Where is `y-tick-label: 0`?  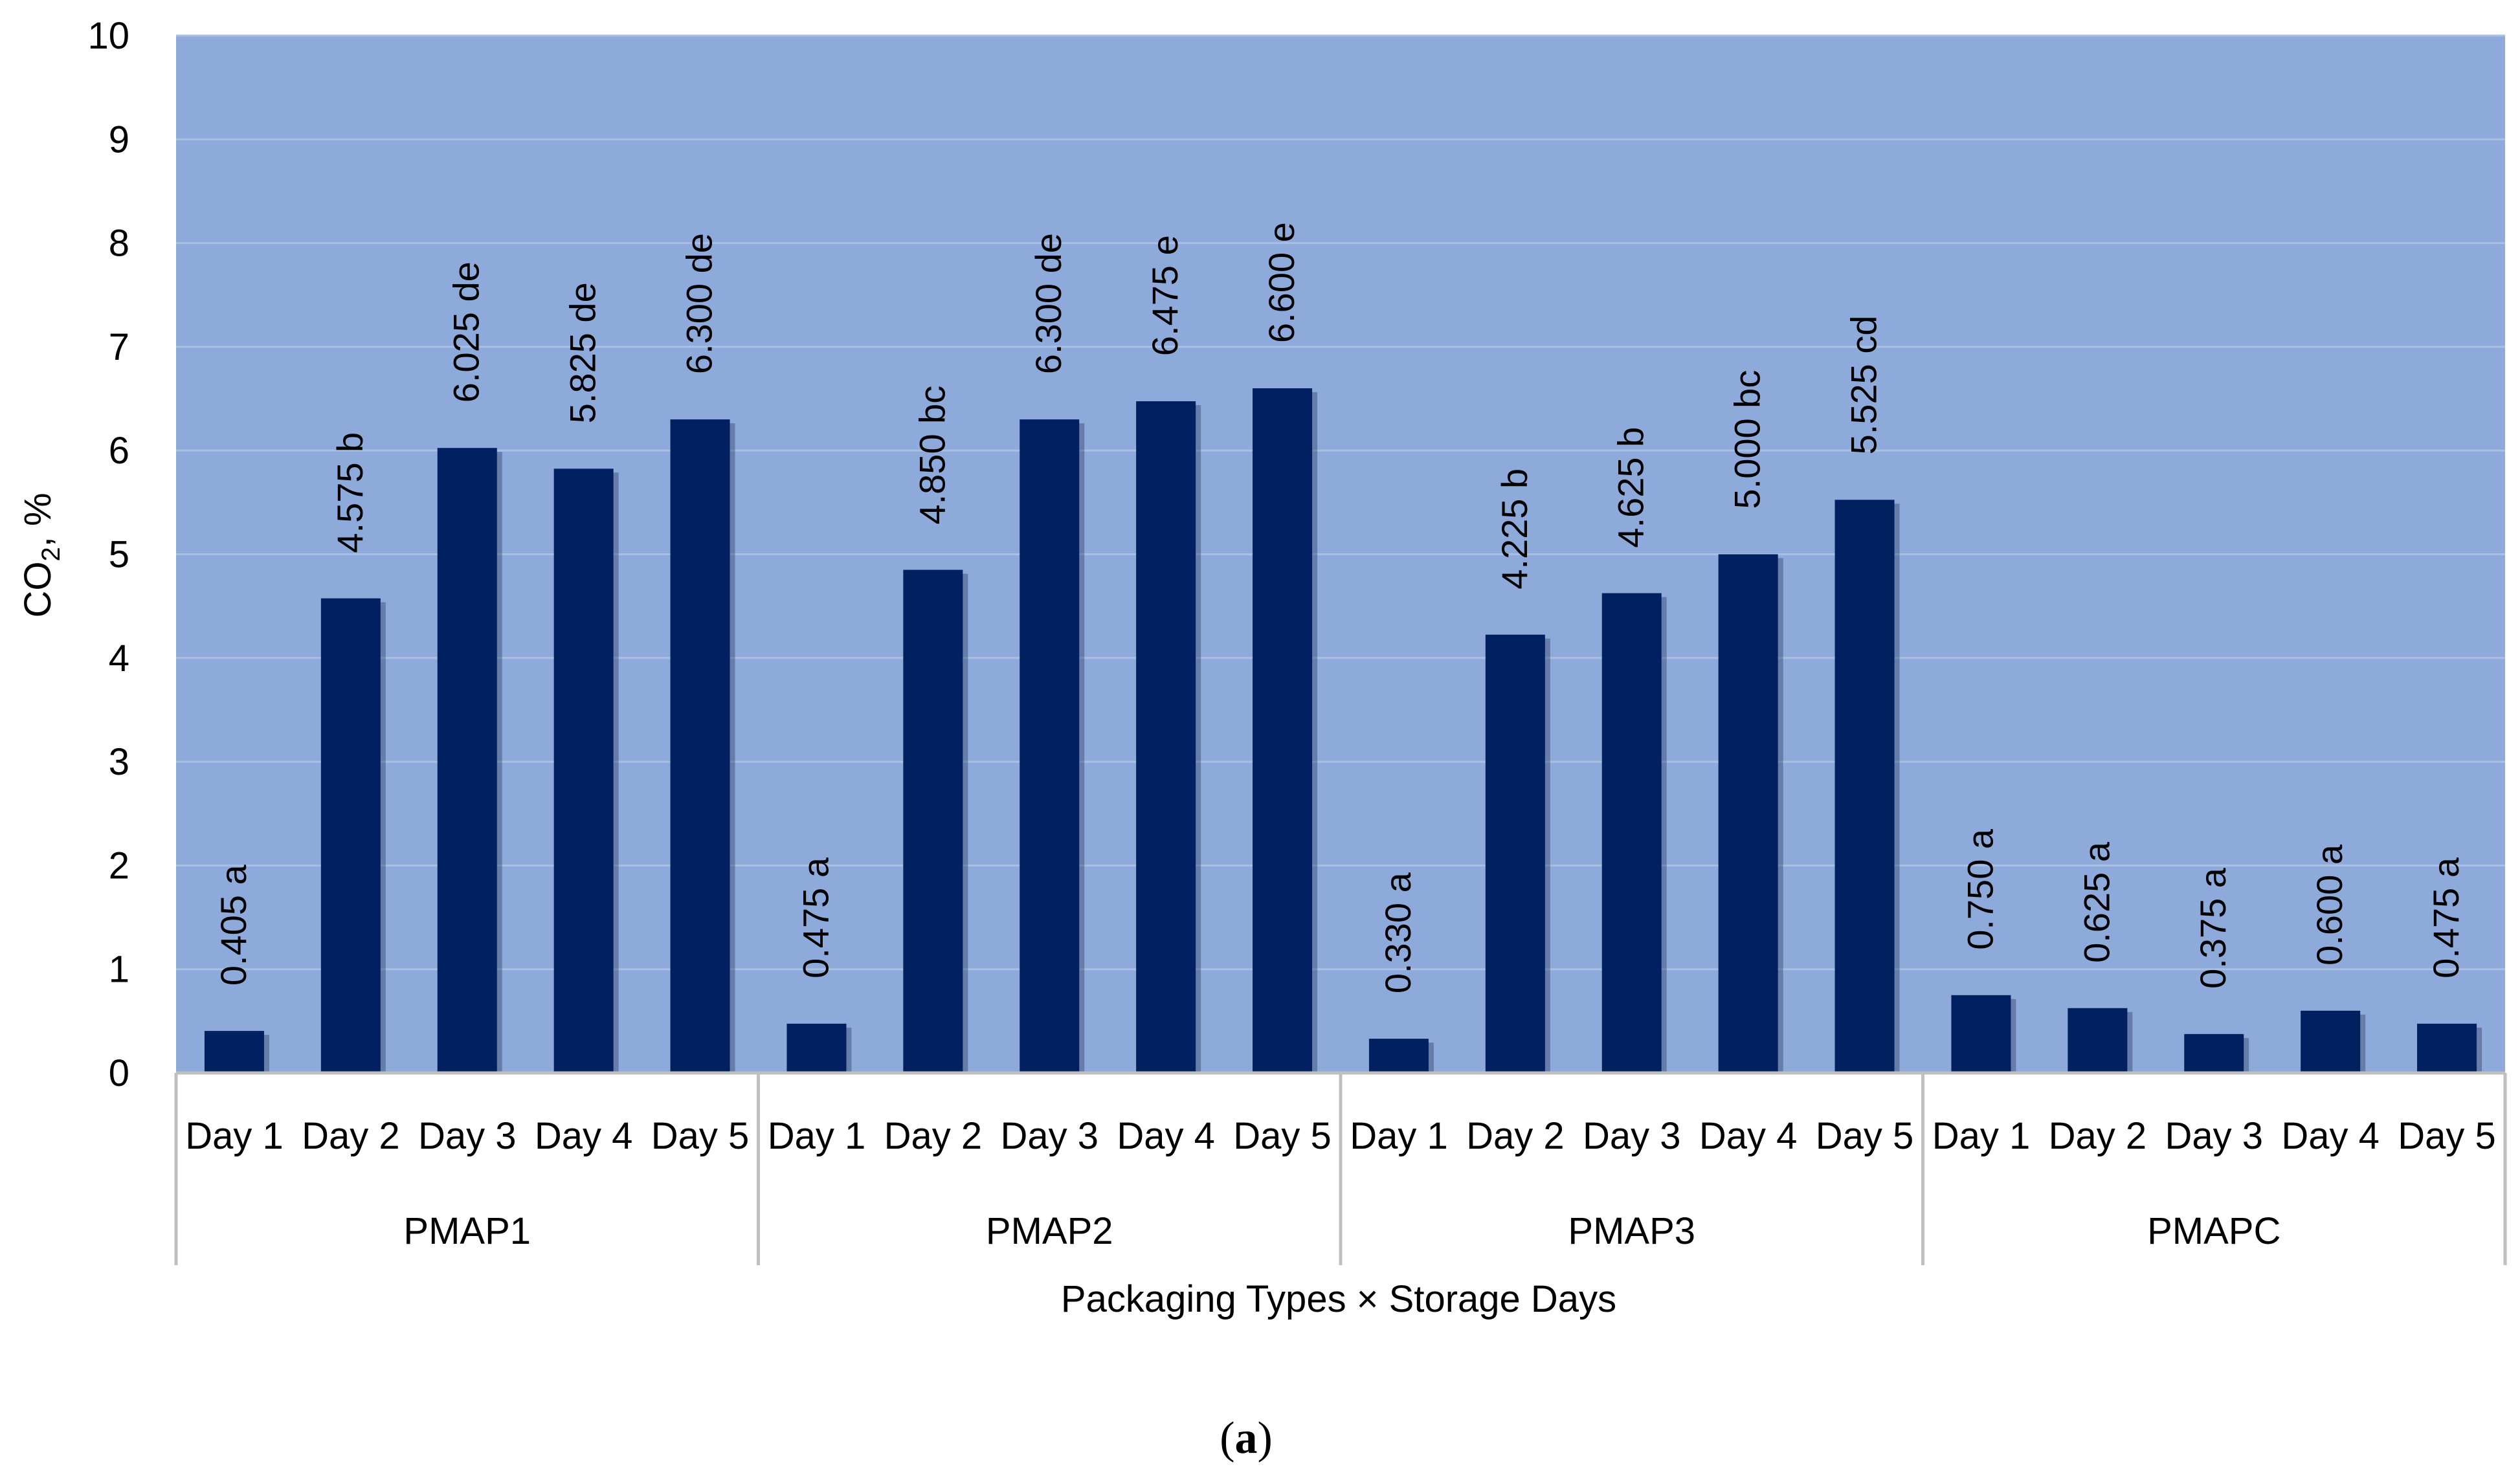 y-tick-label: 0 is located at coordinates (119, 1073).